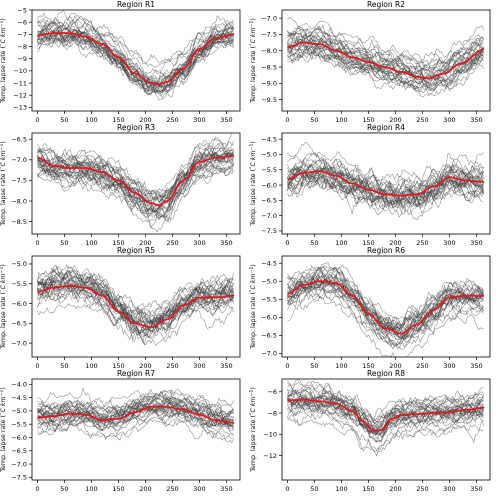  Describe the element at coordinates (269, 170) in the screenshot. I see `y-tick-label: −5.5` at that location.